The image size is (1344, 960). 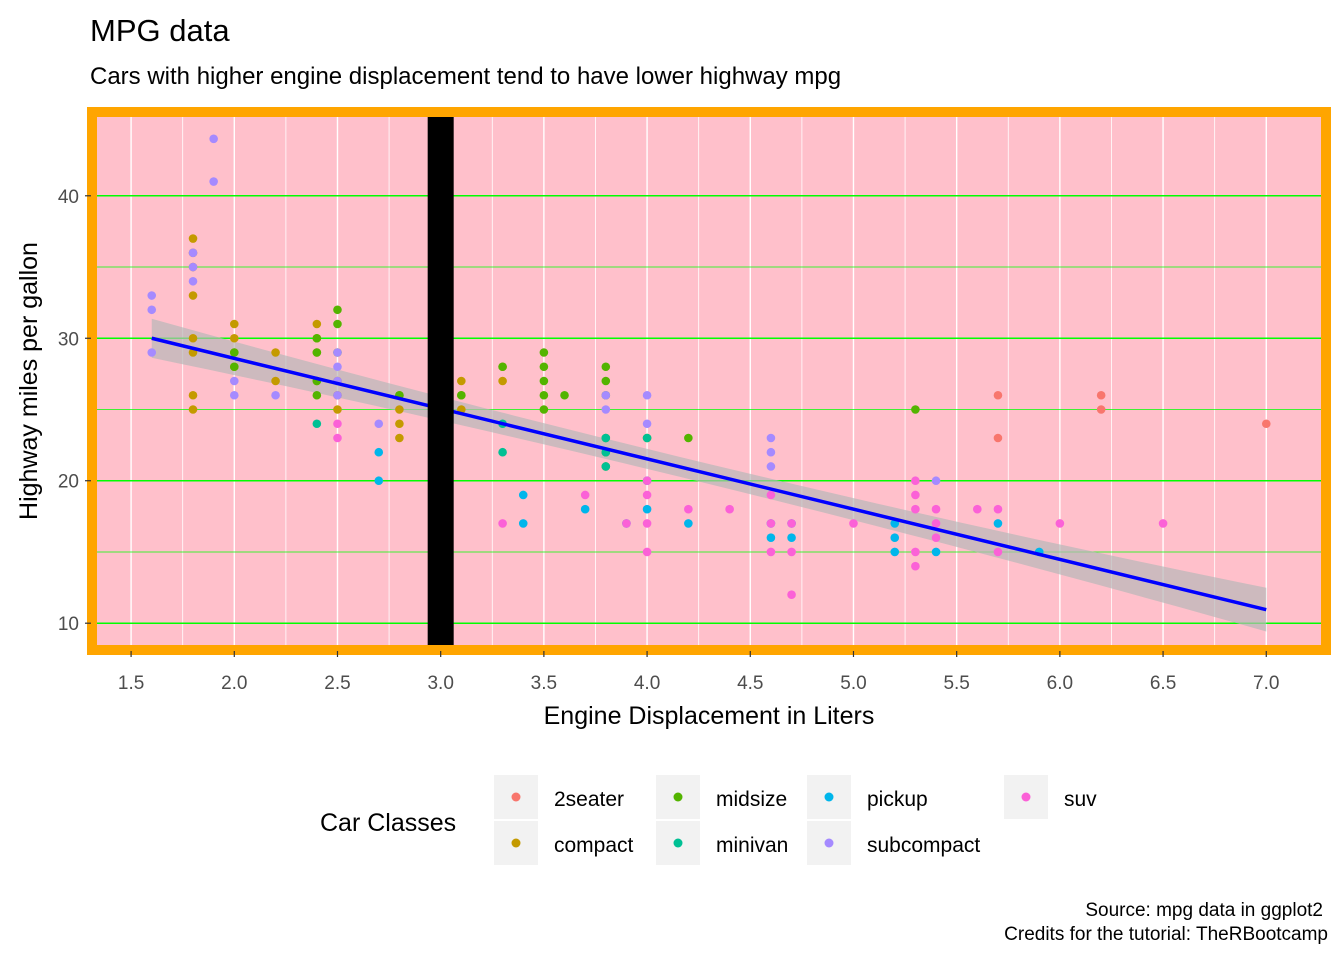 What do you see at coordinates (68, 339) in the screenshot?
I see `y-tick-label: 30` at bounding box center [68, 339].